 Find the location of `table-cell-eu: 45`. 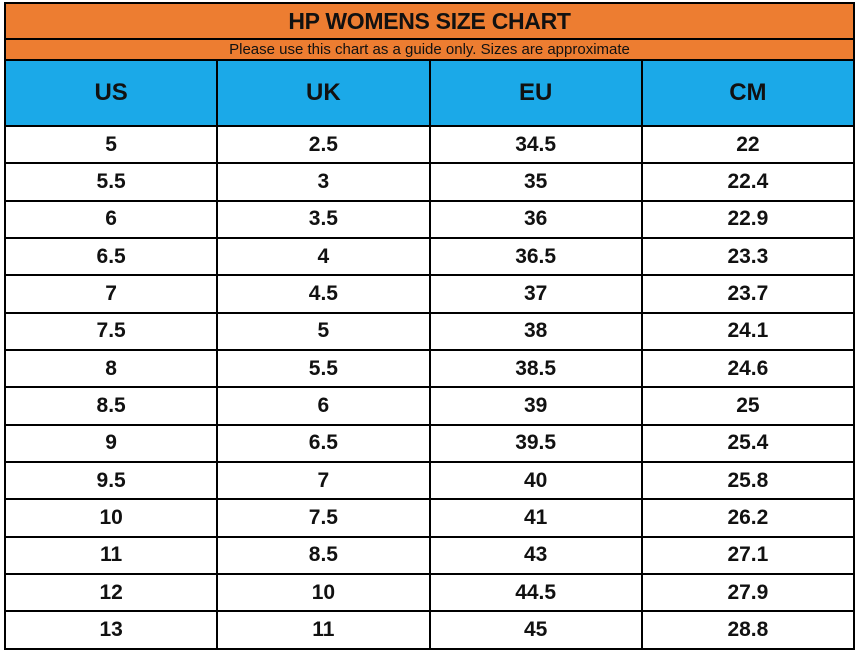

table-cell-eu: 45 is located at coordinates (535, 630).